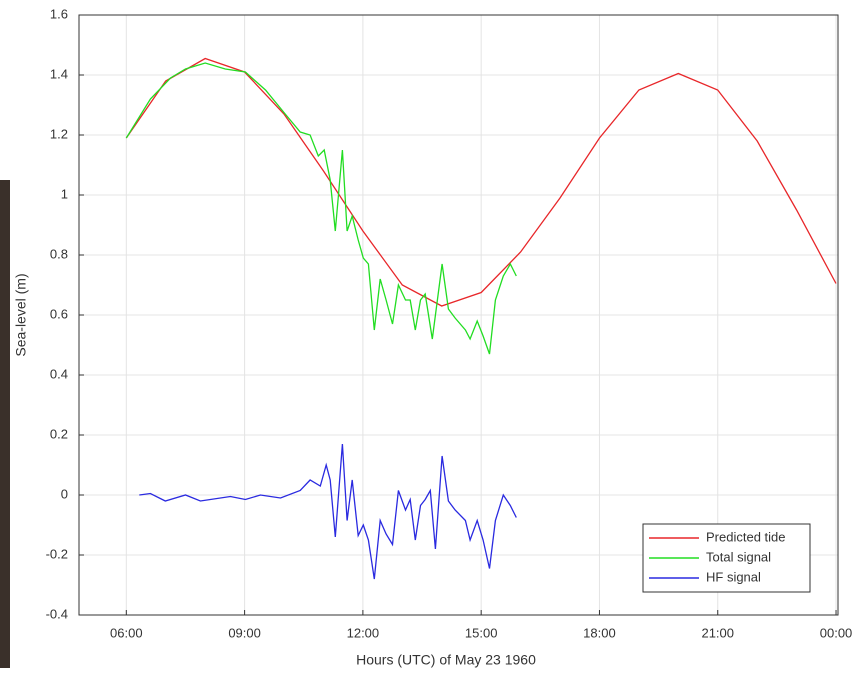 This screenshot has height=676, width=861. What do you see at coordinates (733, 576) in the screenshot?
I see `legend-label: HF signal` at bounding box center [733, 576].